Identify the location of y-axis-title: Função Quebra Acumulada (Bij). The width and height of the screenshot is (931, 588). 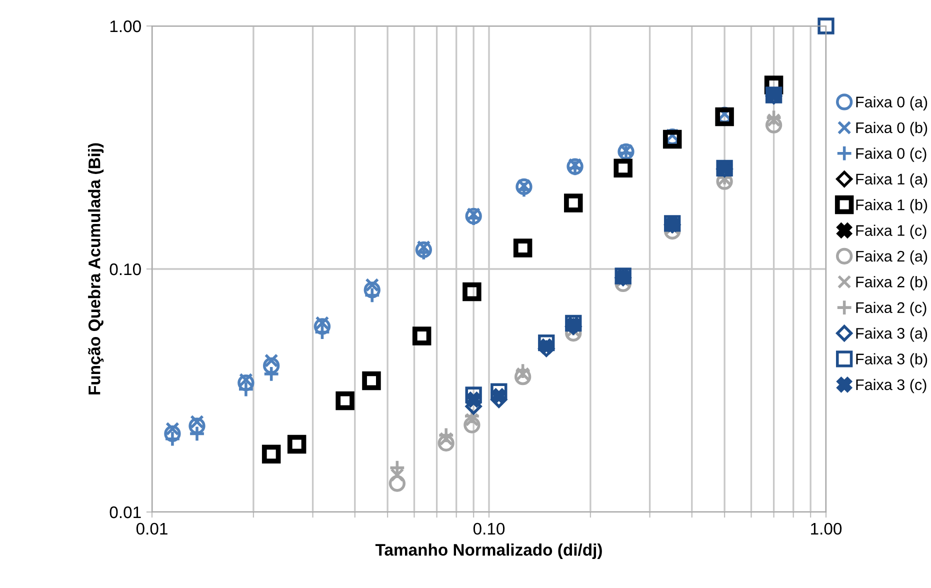
(96, 268).